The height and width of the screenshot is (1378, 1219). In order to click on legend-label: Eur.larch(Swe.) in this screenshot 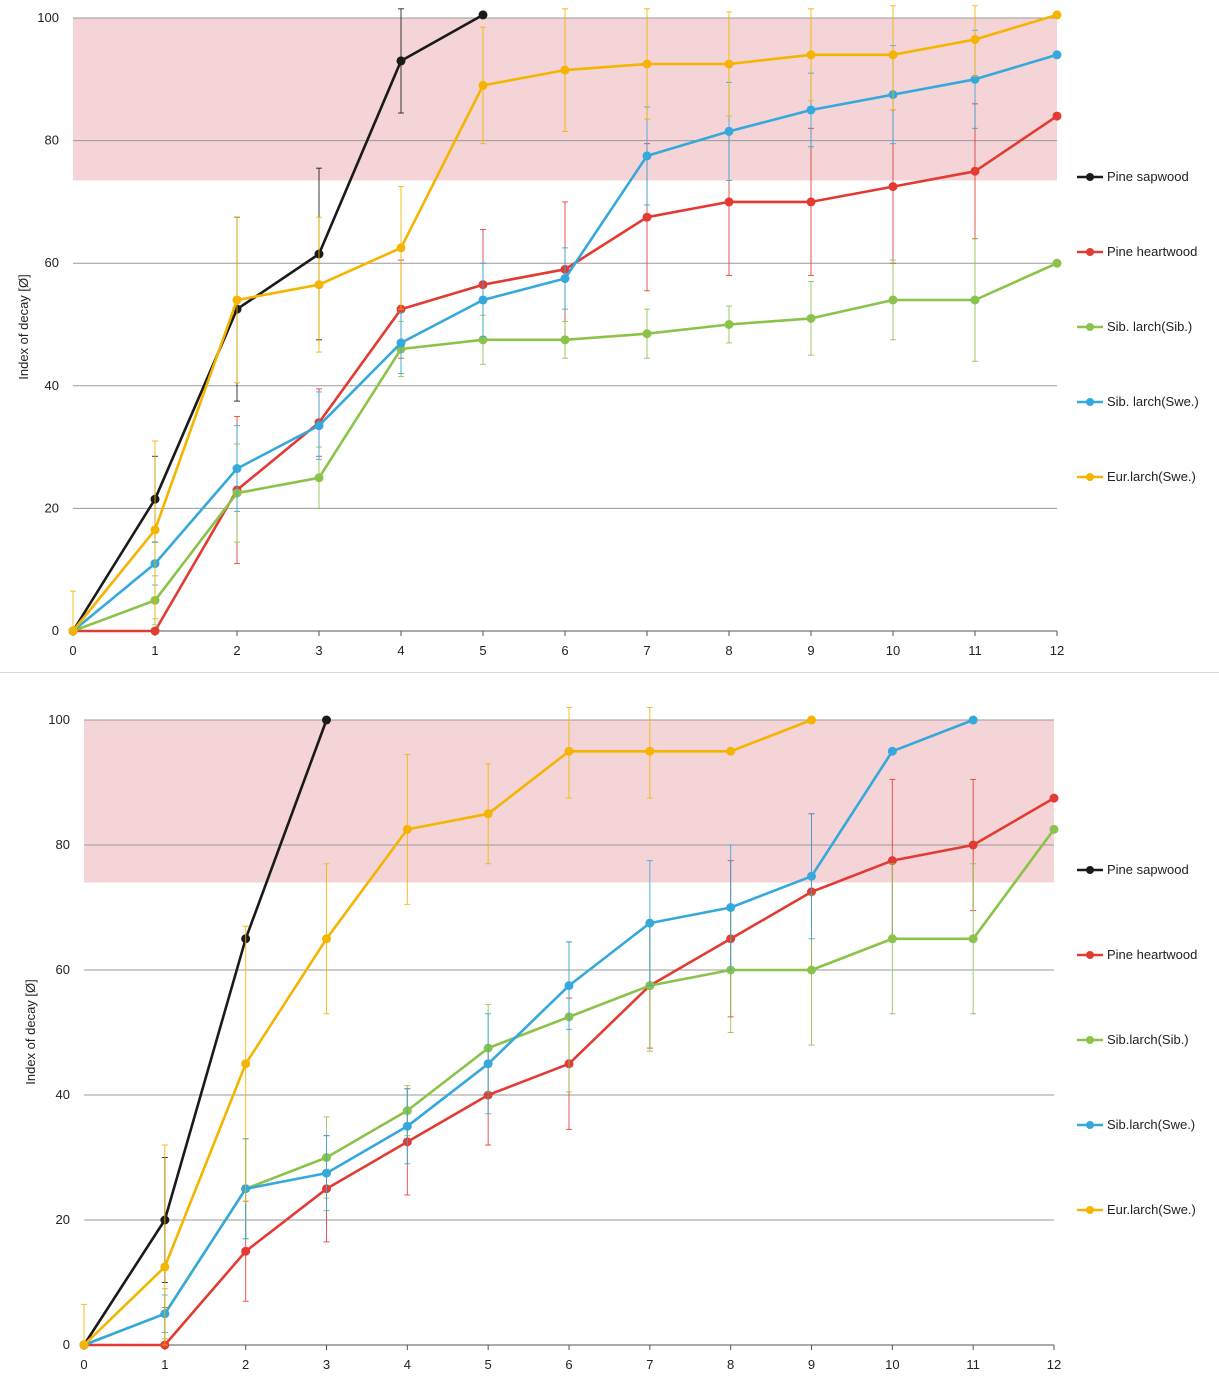, I will do `click(1151, 1209)`.